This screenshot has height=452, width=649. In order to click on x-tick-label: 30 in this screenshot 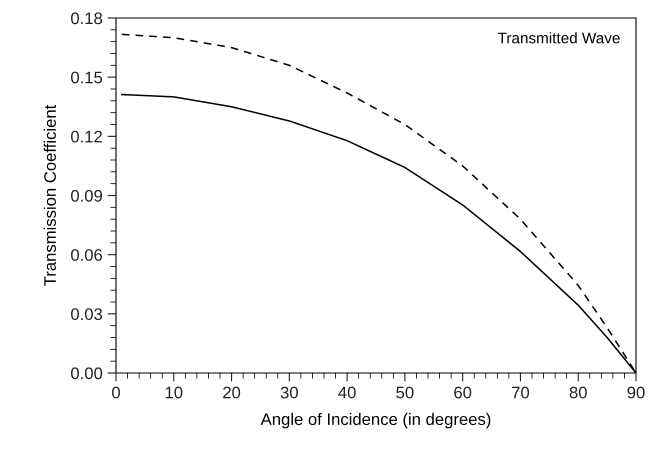, I will do `click(289, 392)`.